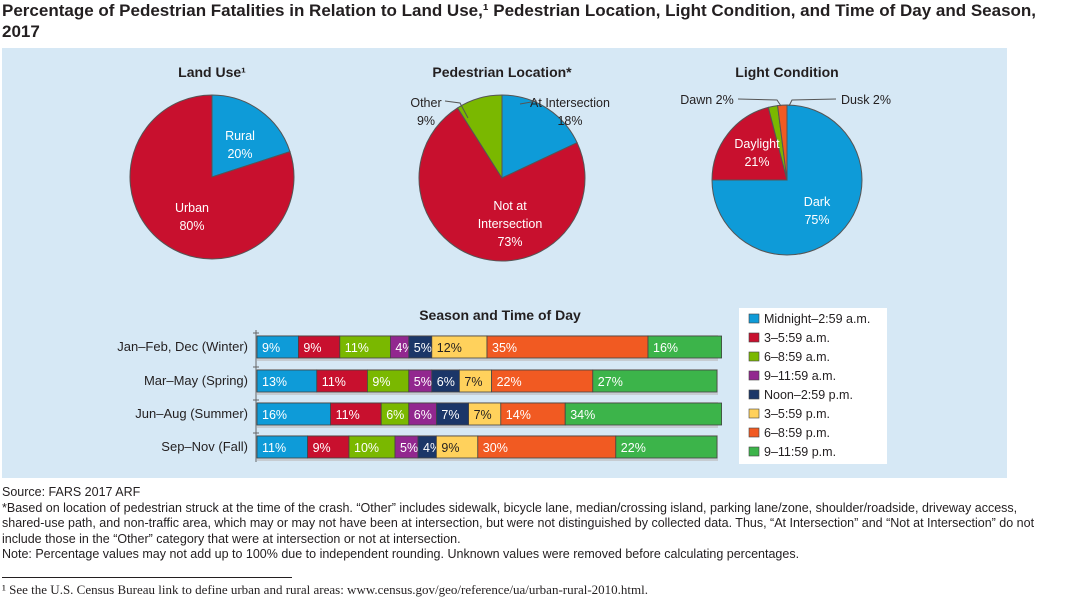 This screenshot has width=1073, height=608. Describe the element at coordinates (610, 382) in the screenshot. I see `bar-data-label: 27%` at that location.